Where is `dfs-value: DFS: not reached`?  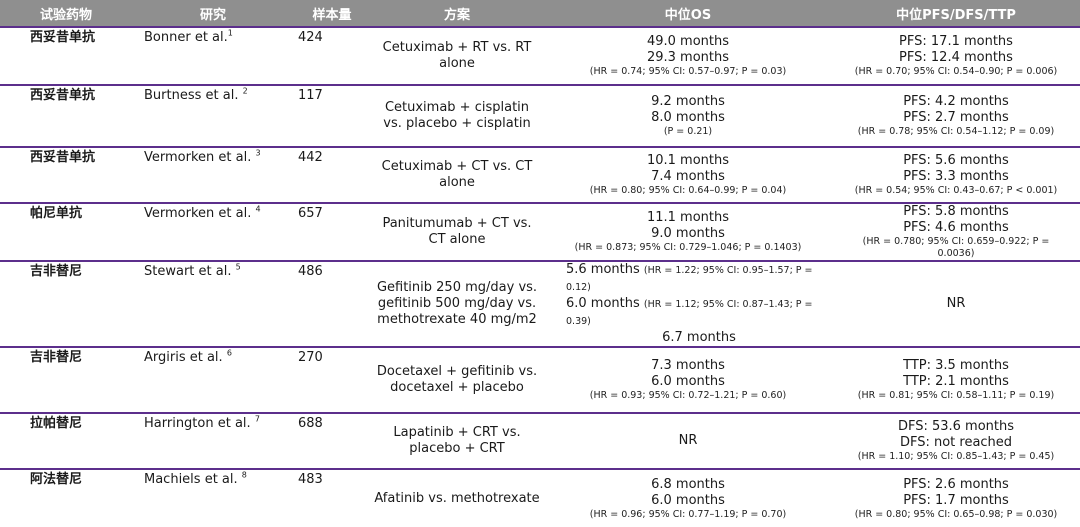 dfs-value: DFS: not reached is located at coordinates (956, 442).